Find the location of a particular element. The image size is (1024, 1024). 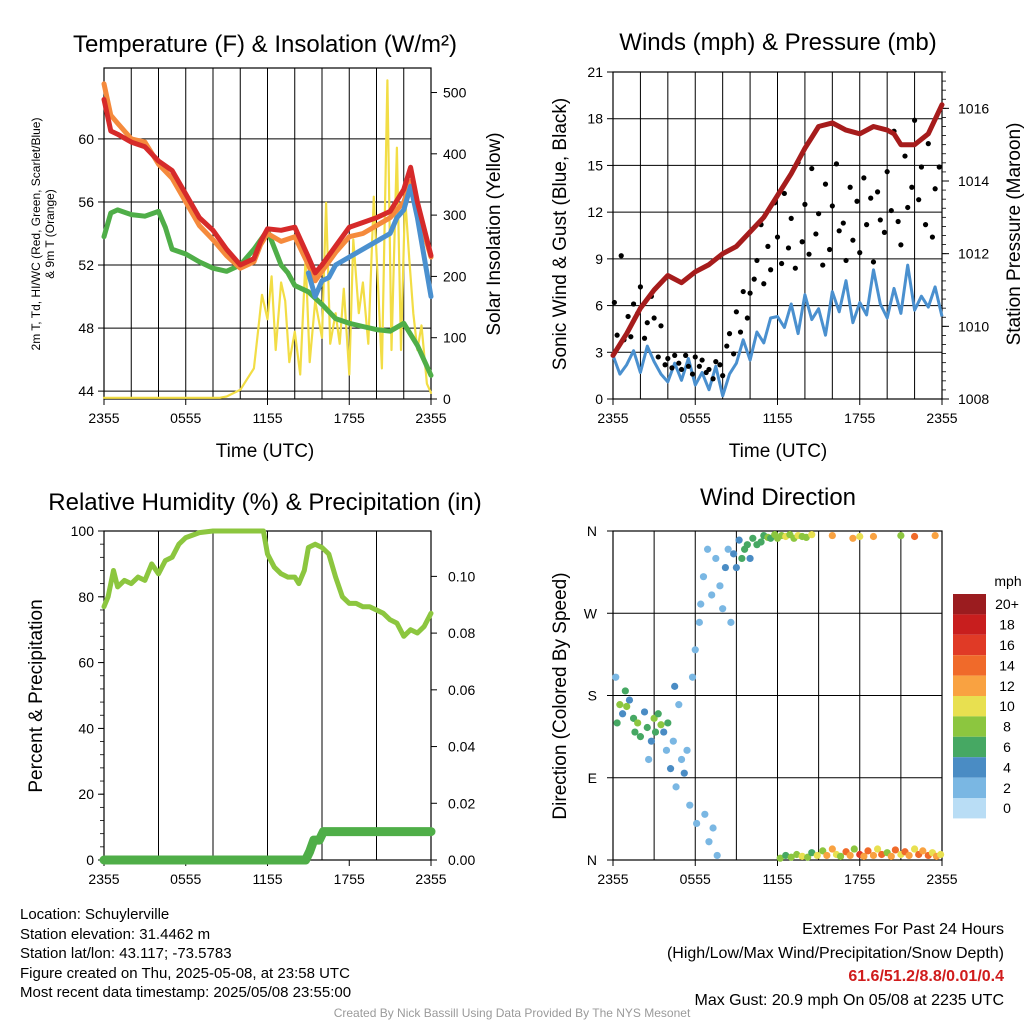

y2-axis-label: Solar Insolation (Yellow) is located at coordinates (494, 233).